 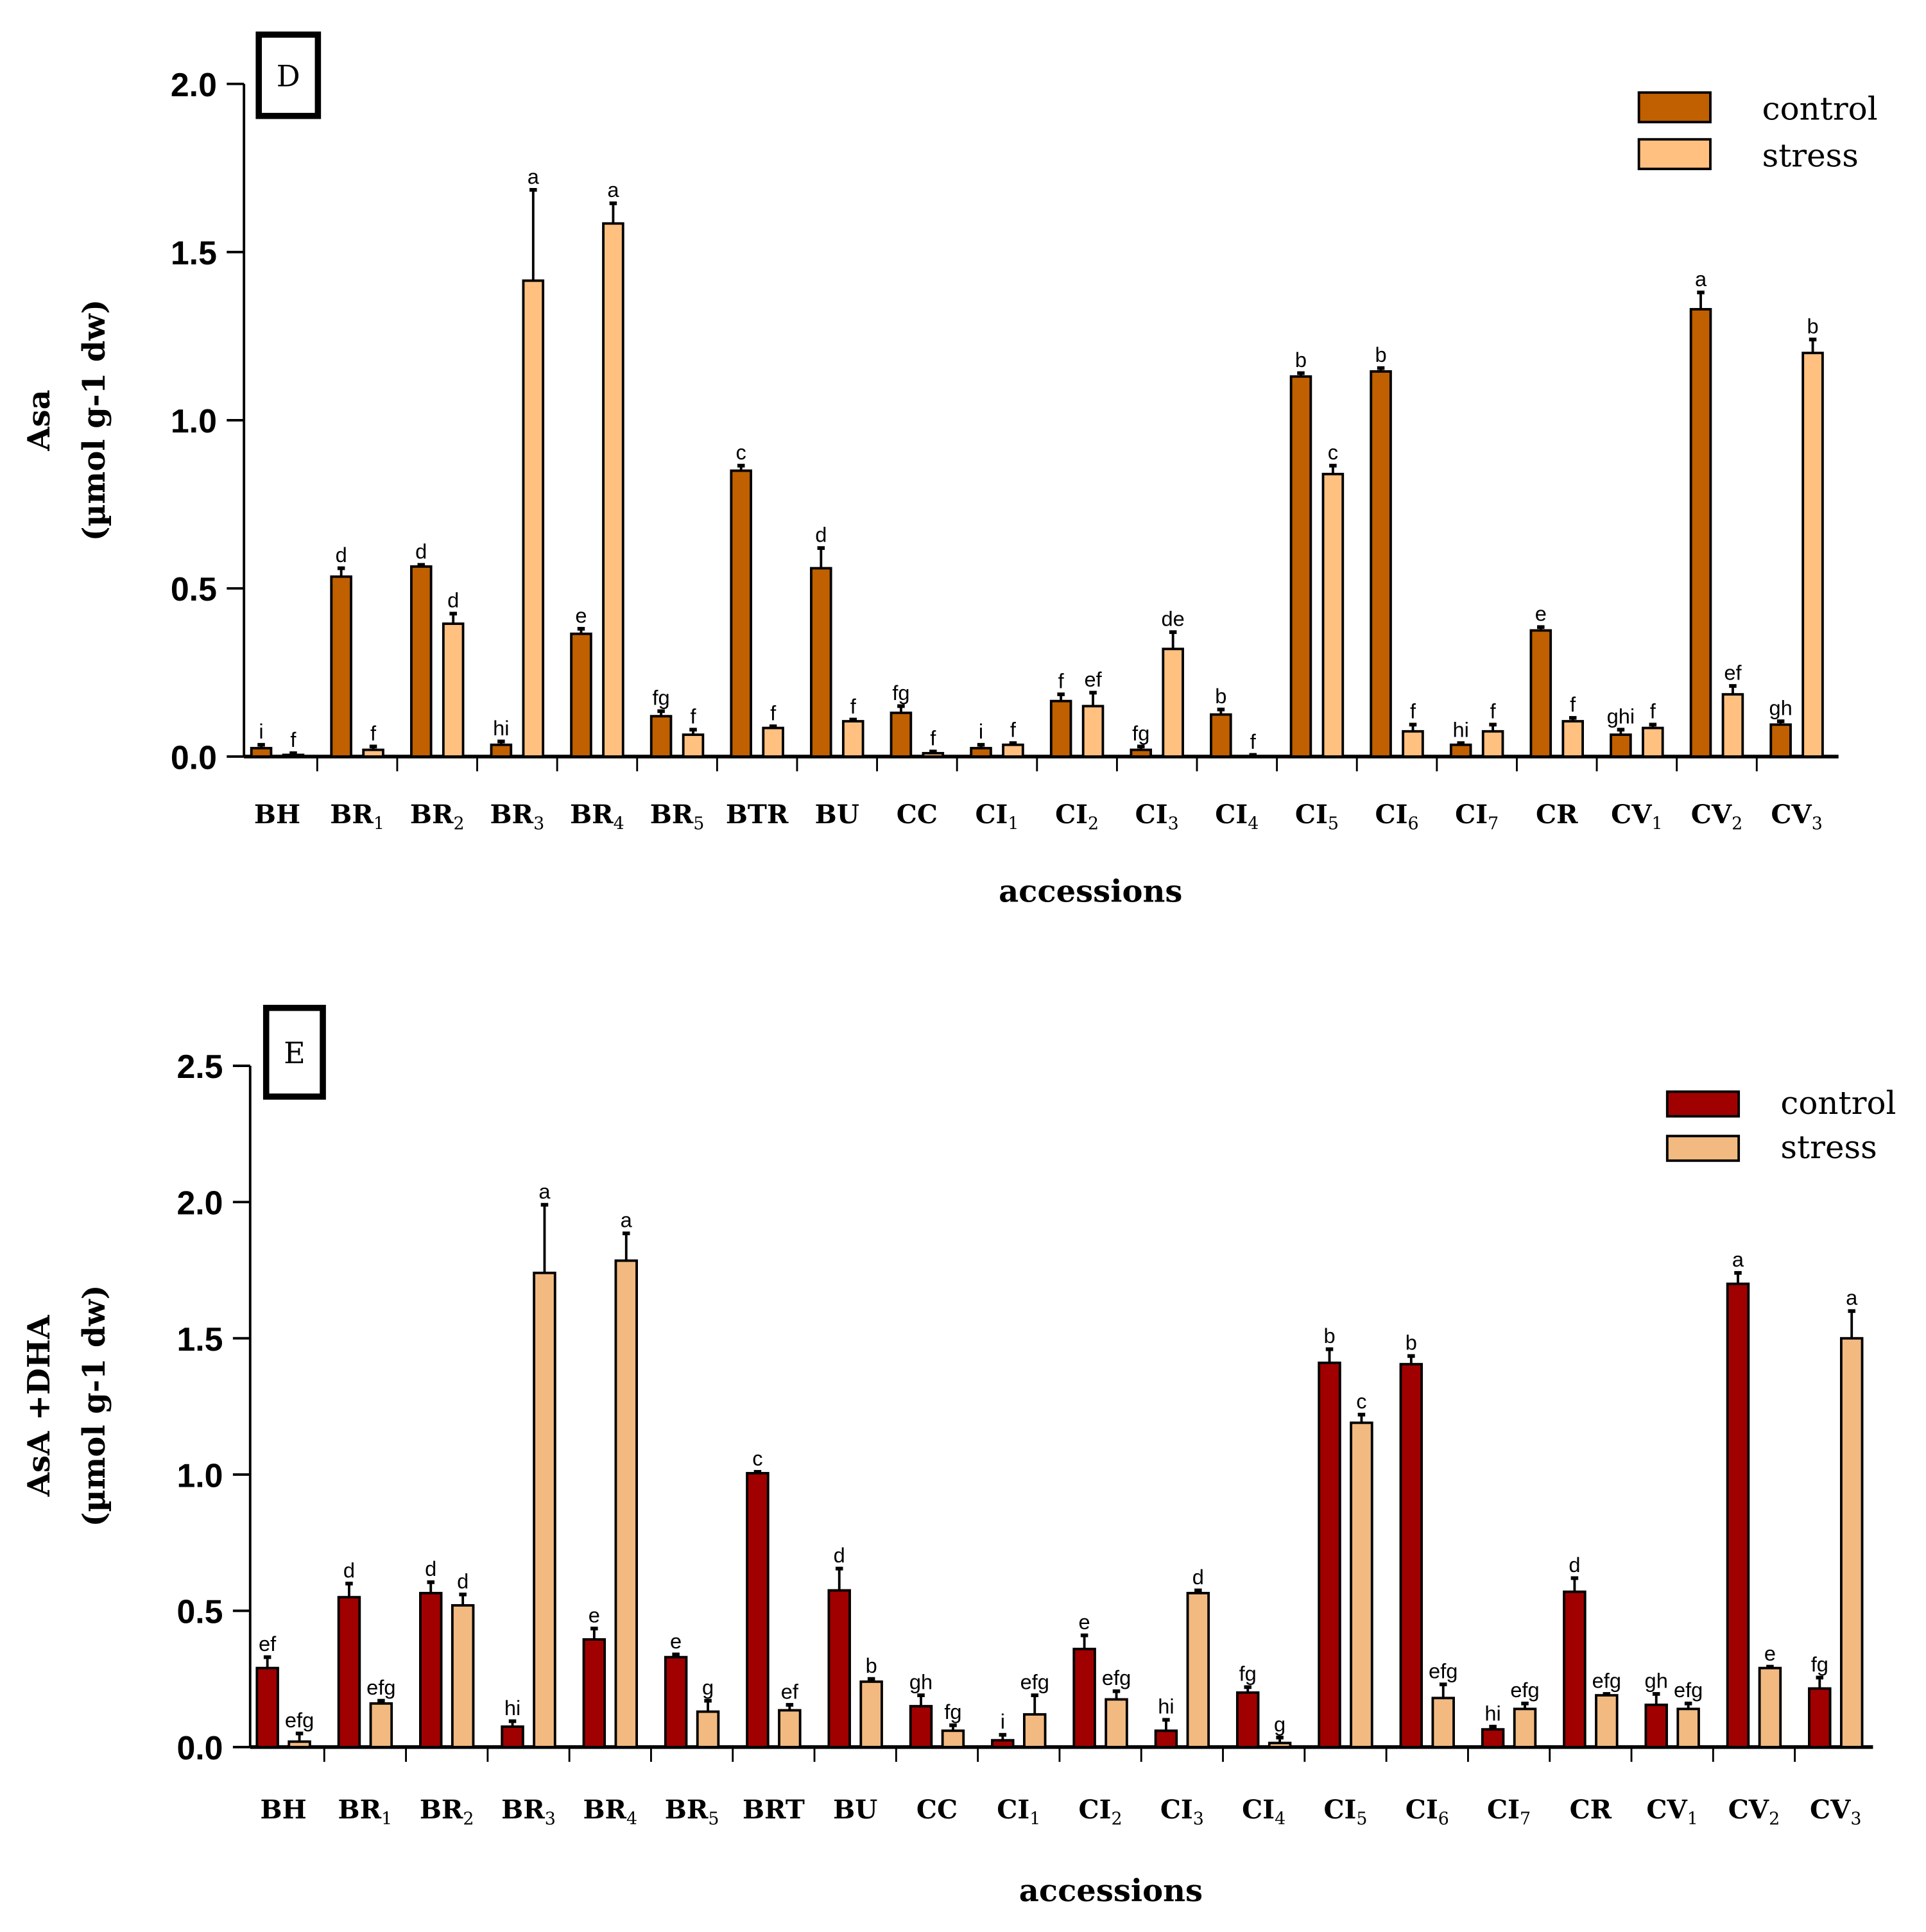 I want to click on x-tick-label: BR2, so click(x=437, y=817).